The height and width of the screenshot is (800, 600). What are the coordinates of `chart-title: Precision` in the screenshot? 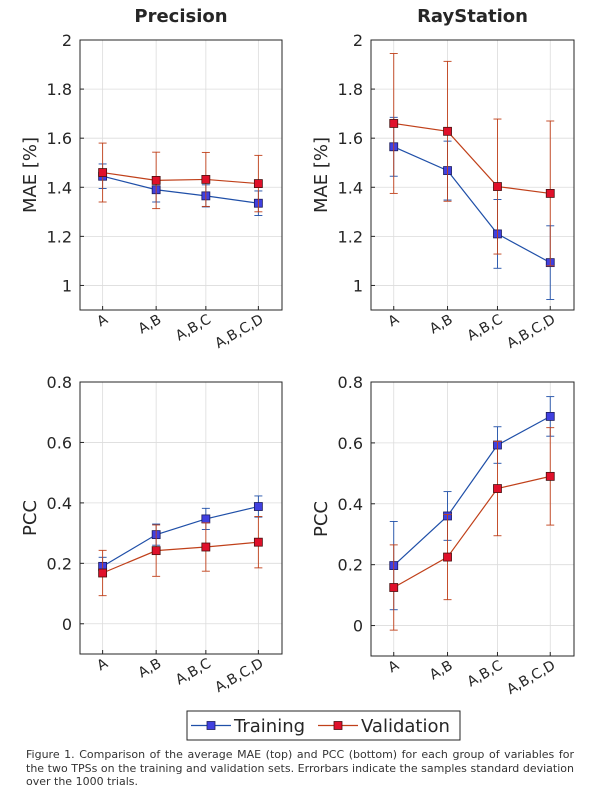 It's located at (180, 16).